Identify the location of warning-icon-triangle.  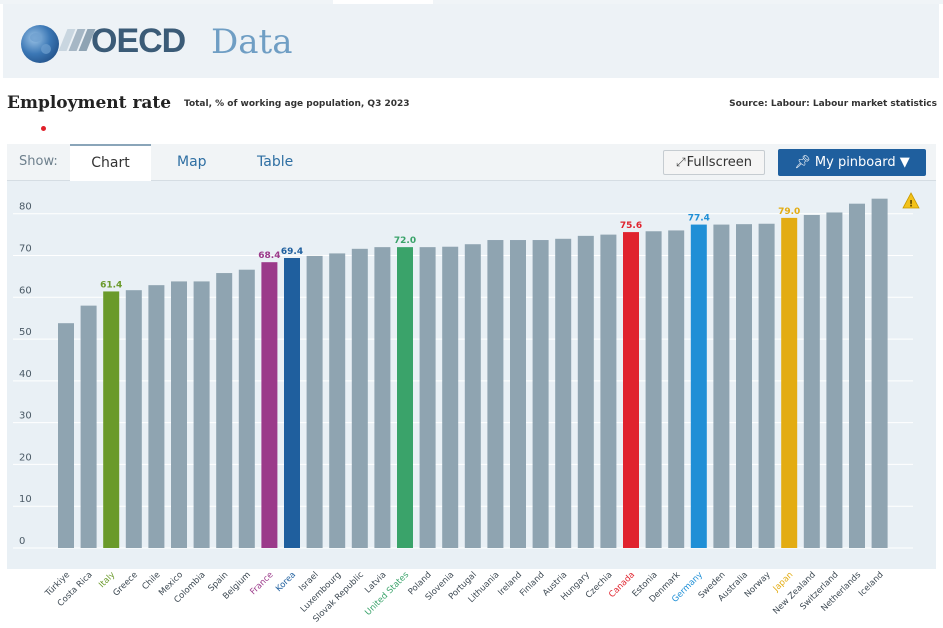
(911, 200).